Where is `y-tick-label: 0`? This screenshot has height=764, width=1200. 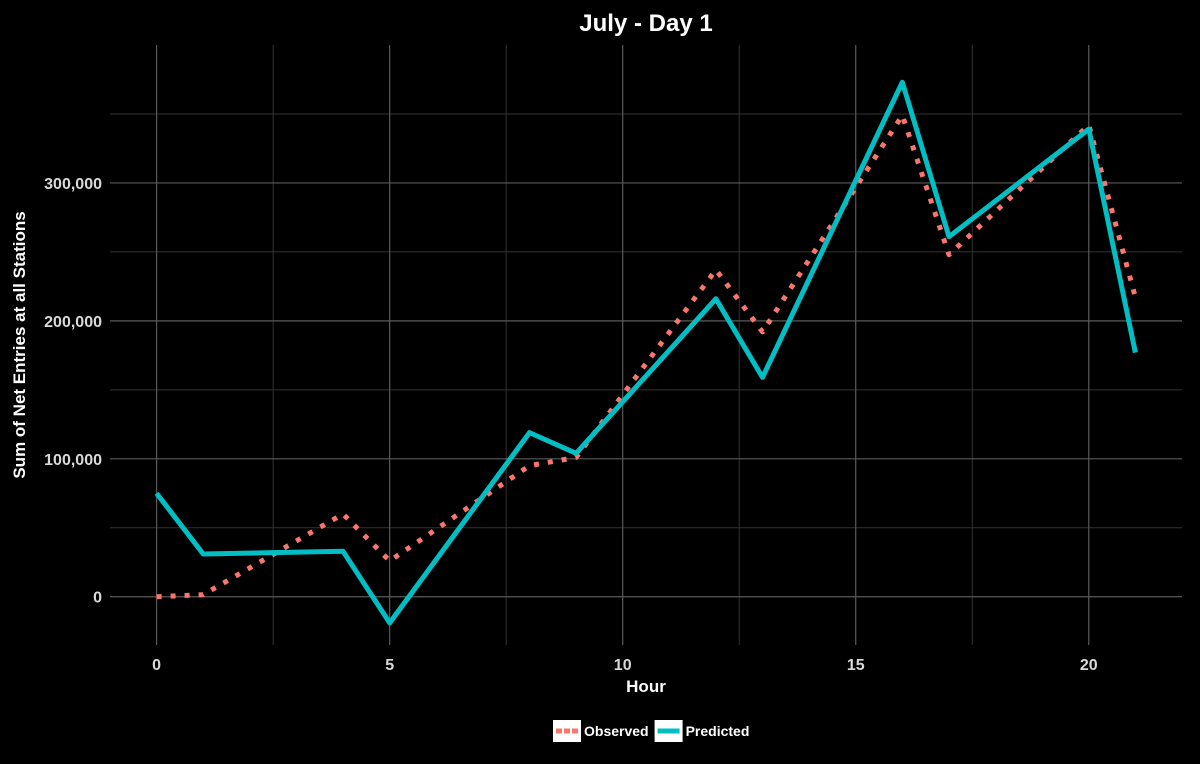
y-tick-label: 0 is located at coordinates (97, 598).